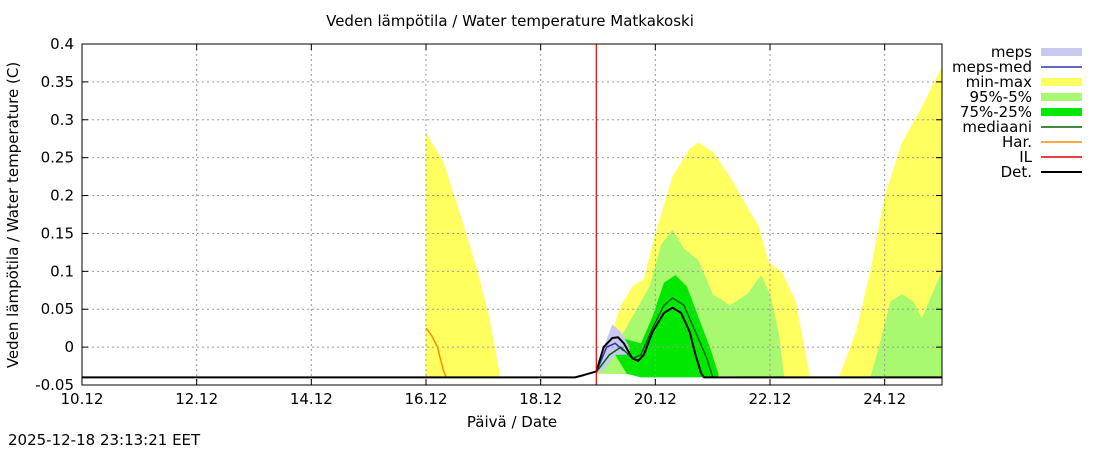  Describe the element at coordinates (62, 271) in the screenshot. I see `y-tick-label: 0.1` at that location.